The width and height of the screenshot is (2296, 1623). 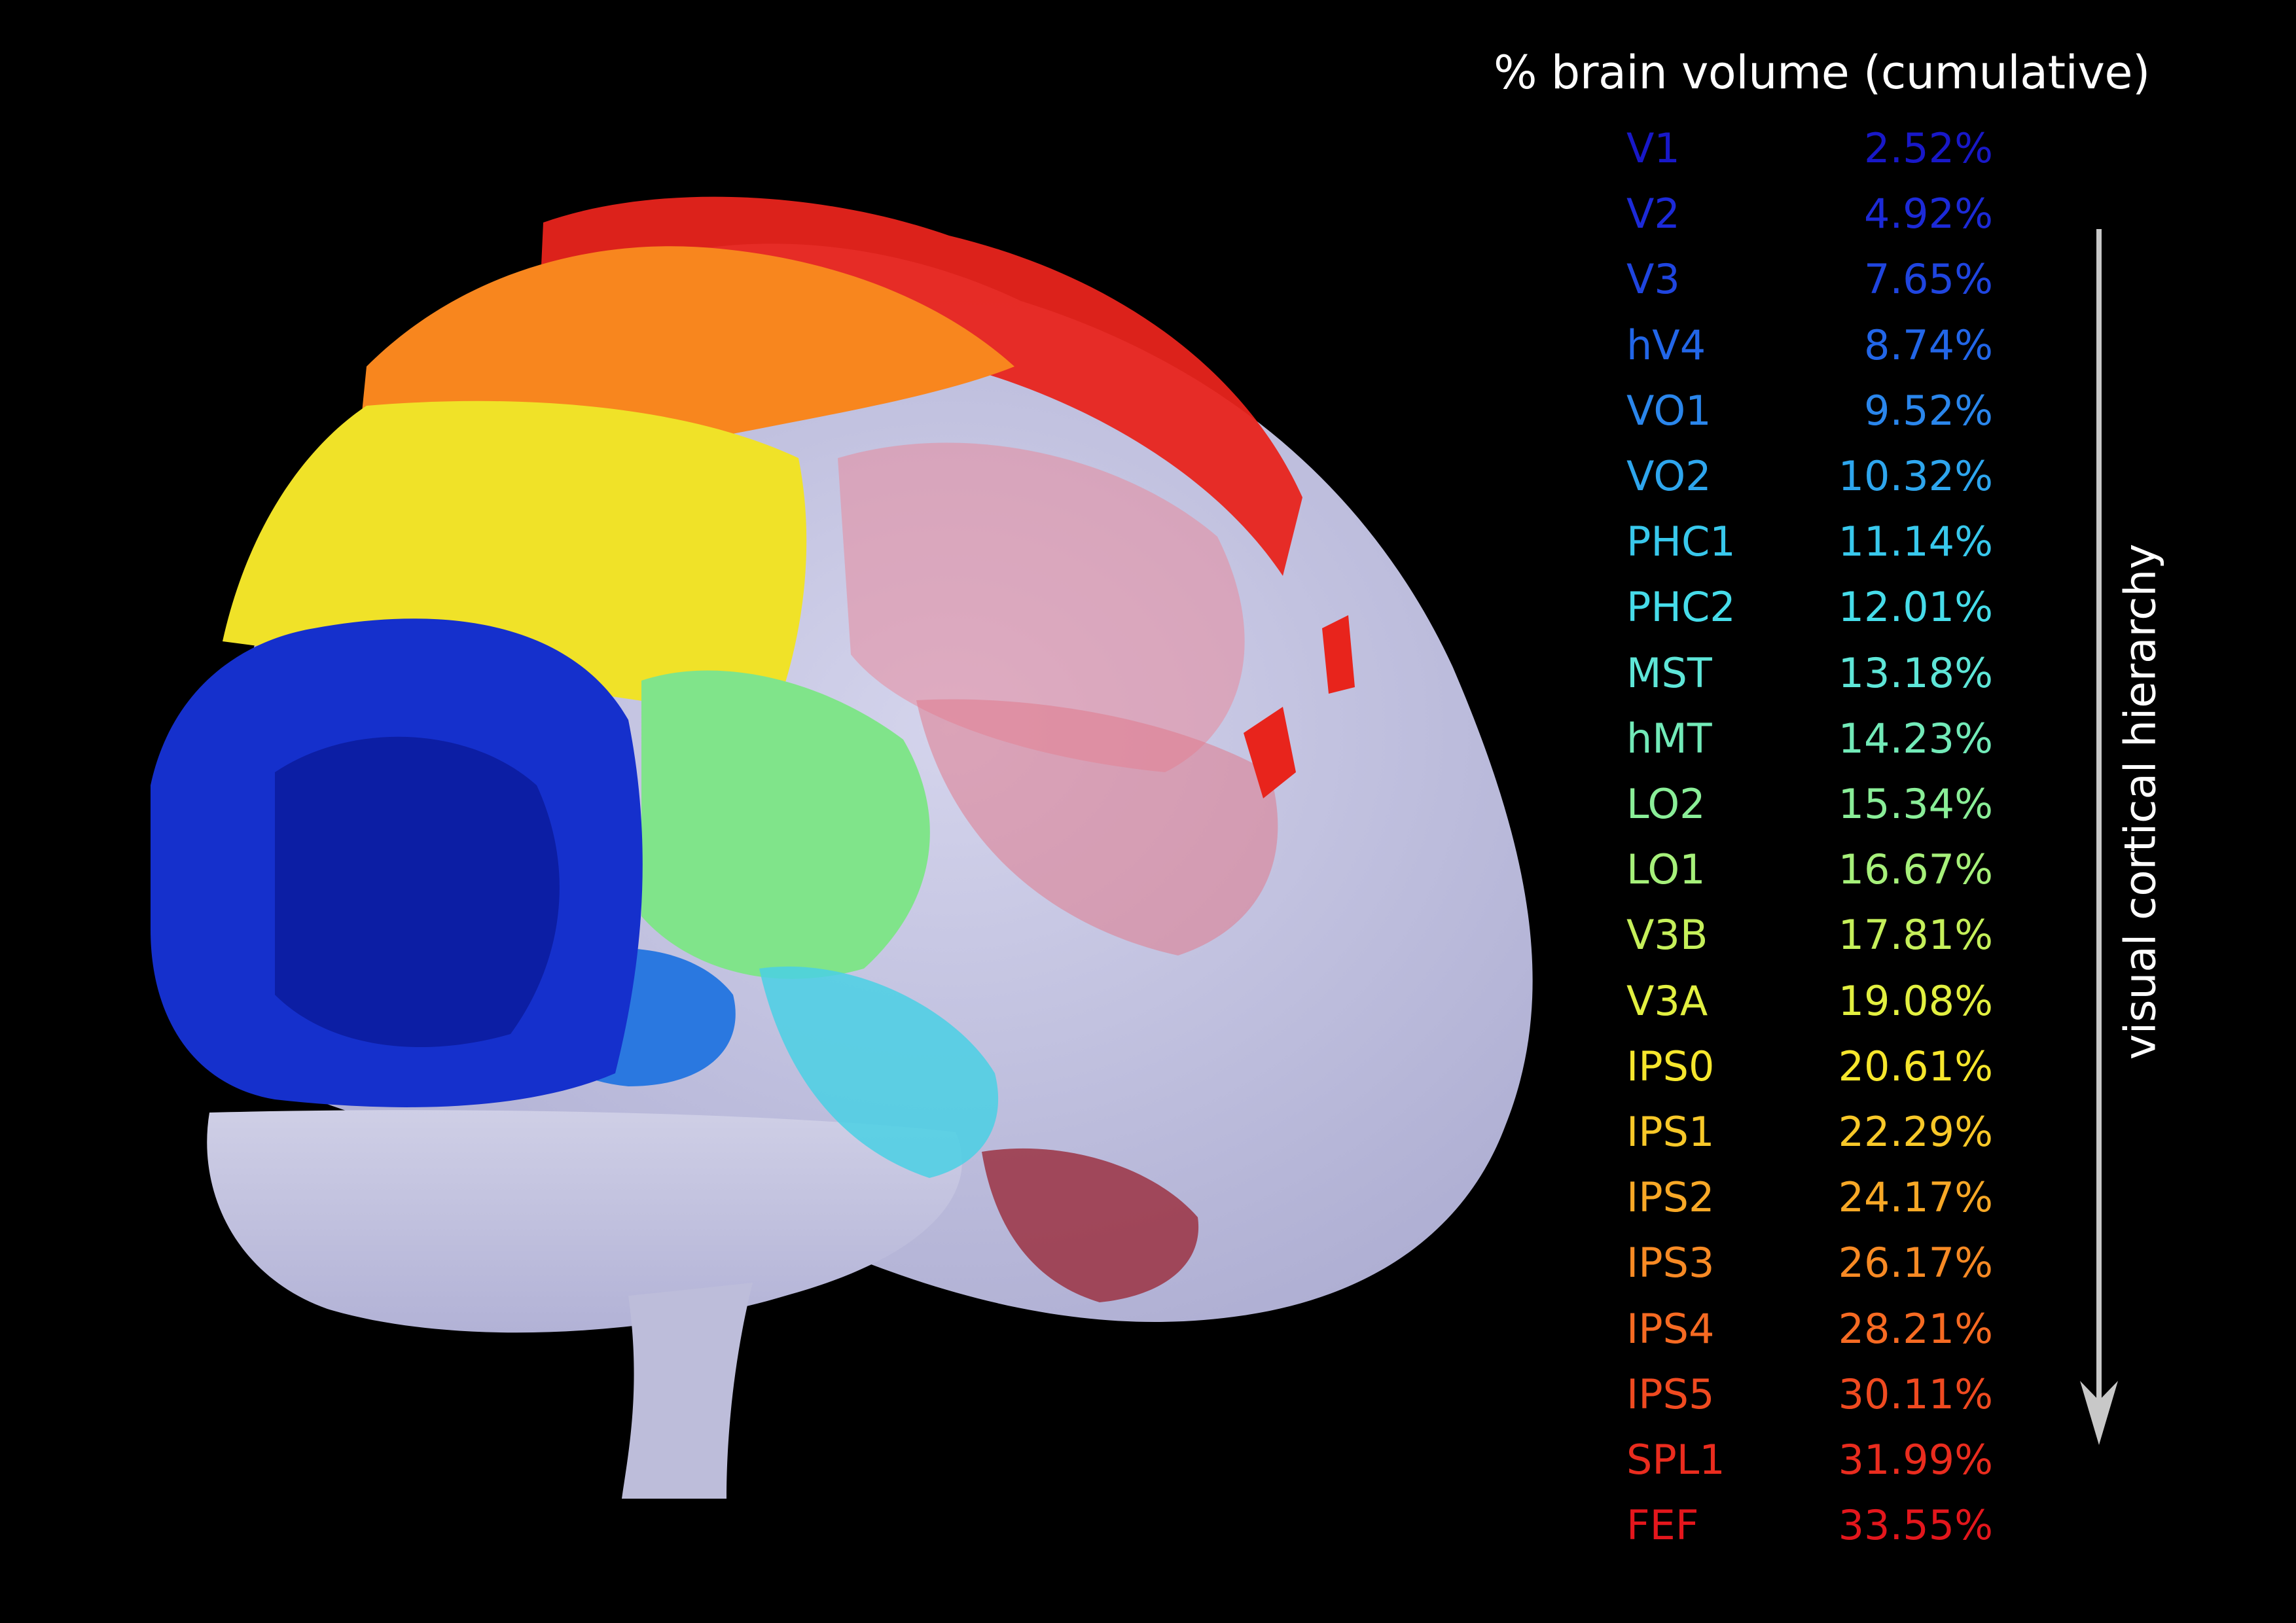 I want to click on region-percent: 14.23%, so click(x=1915, y=738).